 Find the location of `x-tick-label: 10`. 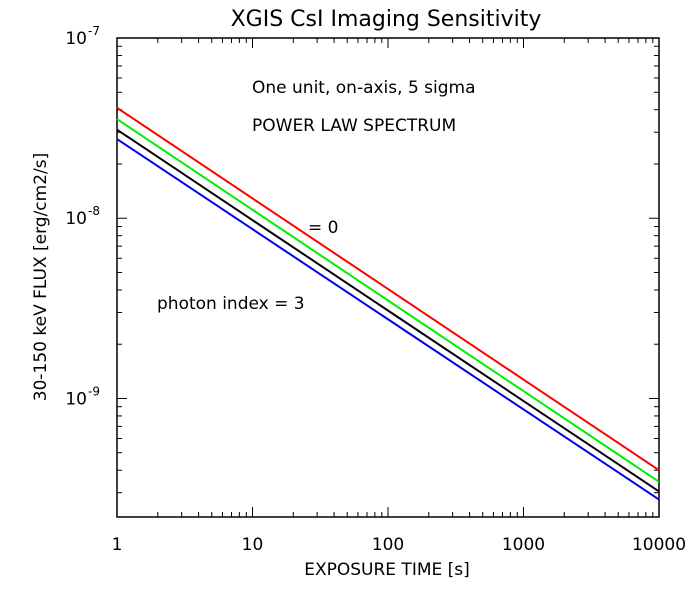

x-tick-label: 10 is located at coordinates (253, 545).